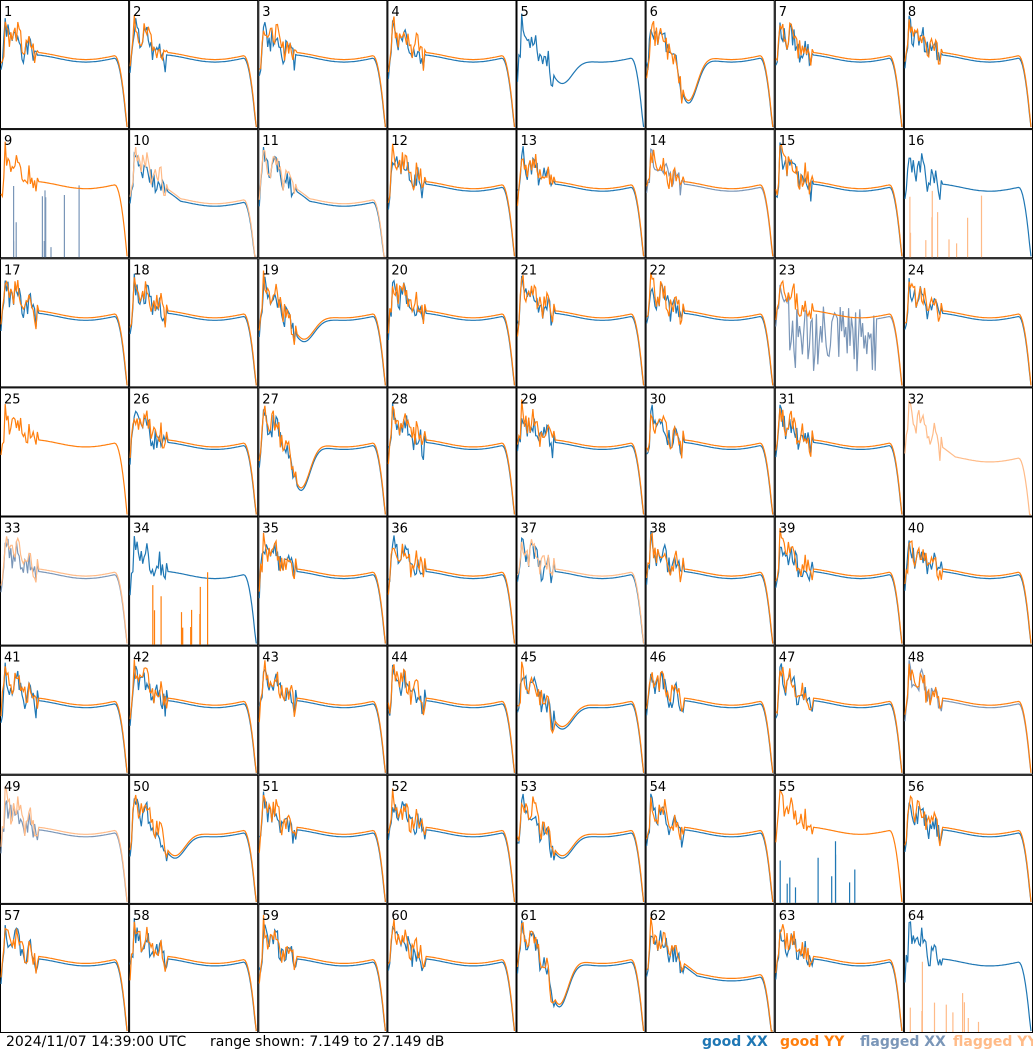 This screenshot has height=1053, width=1033. I want to click on tile-number: 8, so click(912, 12).